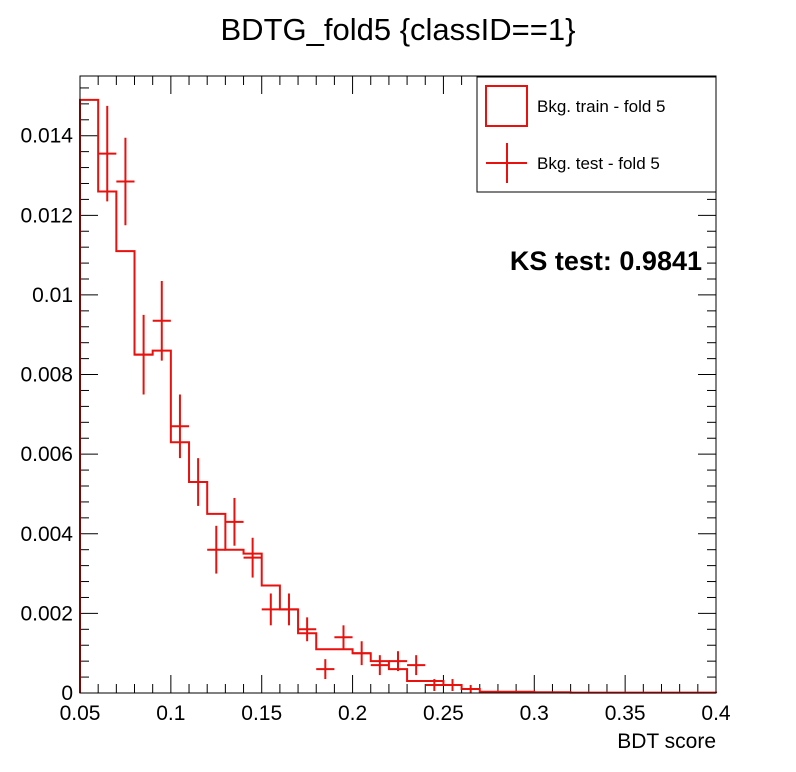  I want to click on legend-train-swatch, so click(506, 106).